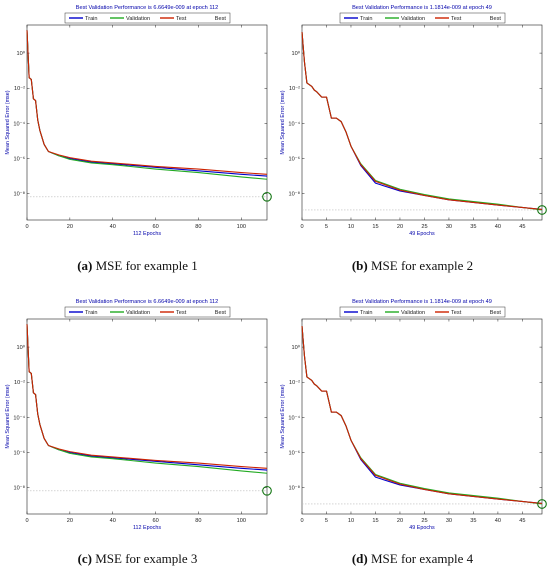 The image size is (550, 572). I want to click on caption-text-c: MSE for example 3, so click(146, 558).